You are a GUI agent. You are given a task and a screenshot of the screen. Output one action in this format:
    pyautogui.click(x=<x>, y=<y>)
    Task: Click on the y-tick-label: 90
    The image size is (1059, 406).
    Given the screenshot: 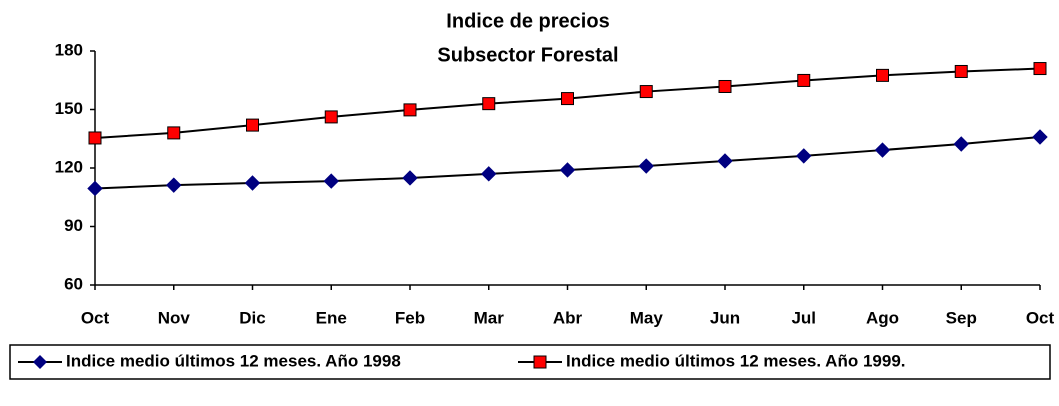 What is the action you would take?
    pyautogui.click(x=73, y=225)
    